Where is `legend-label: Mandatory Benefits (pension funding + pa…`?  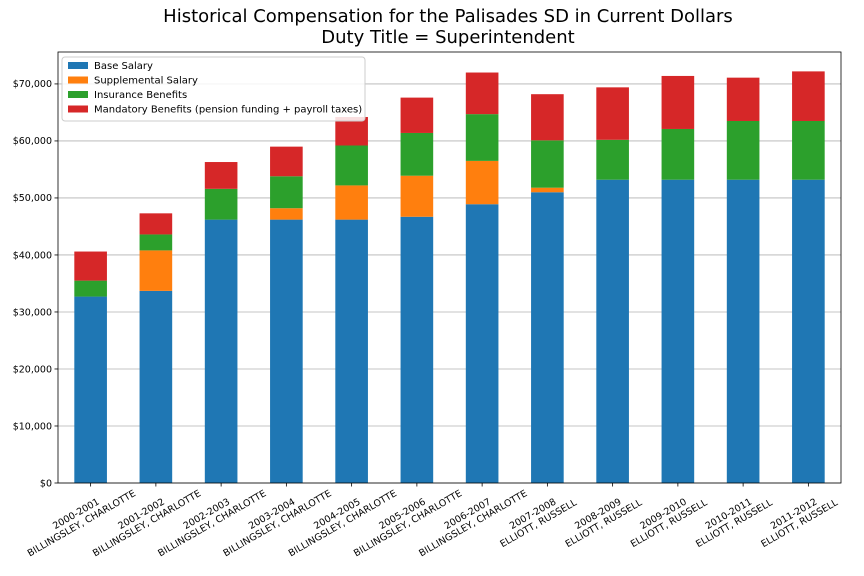
legend-label: Mandatory Benefits (pension funding + pa… is located at coordinates (228, 110).